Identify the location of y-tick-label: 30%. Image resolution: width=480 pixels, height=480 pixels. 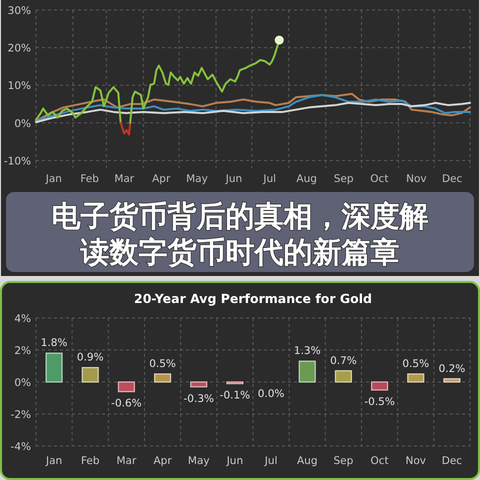
(20, 11).